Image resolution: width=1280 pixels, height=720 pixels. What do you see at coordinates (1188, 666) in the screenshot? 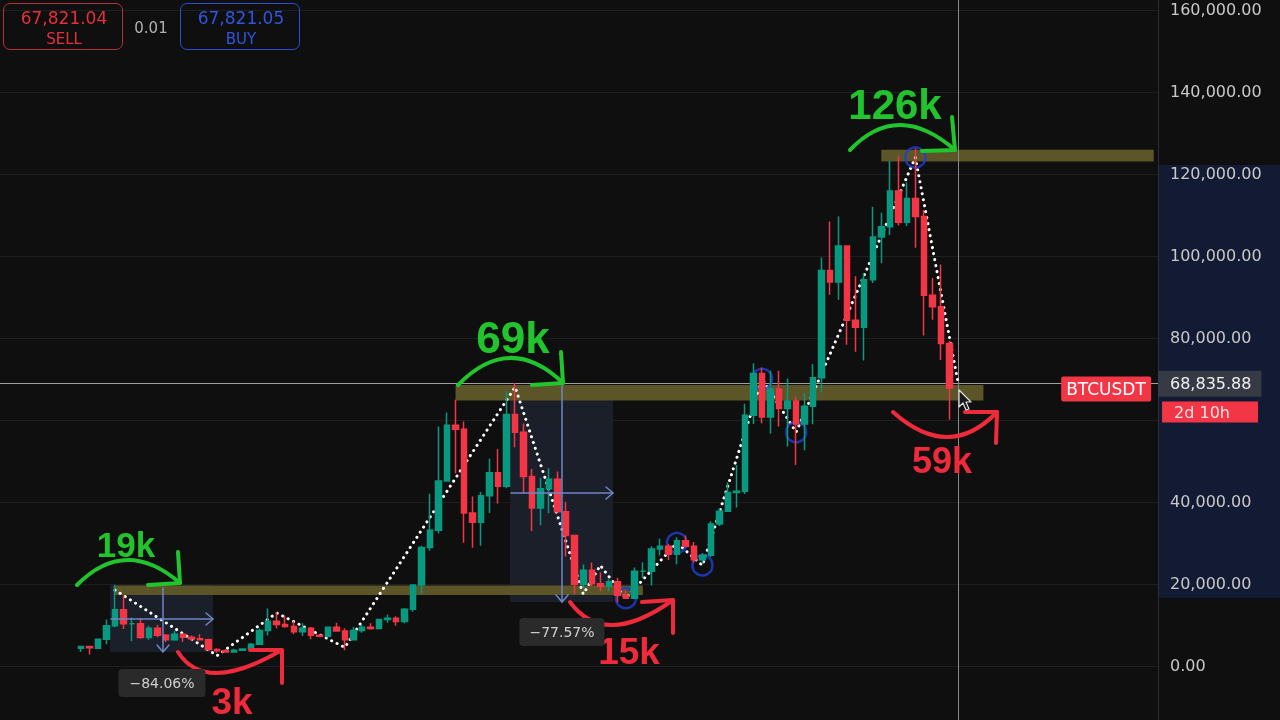
I see `y-tick-label: 0.00` at bounding box center [1188, 666].